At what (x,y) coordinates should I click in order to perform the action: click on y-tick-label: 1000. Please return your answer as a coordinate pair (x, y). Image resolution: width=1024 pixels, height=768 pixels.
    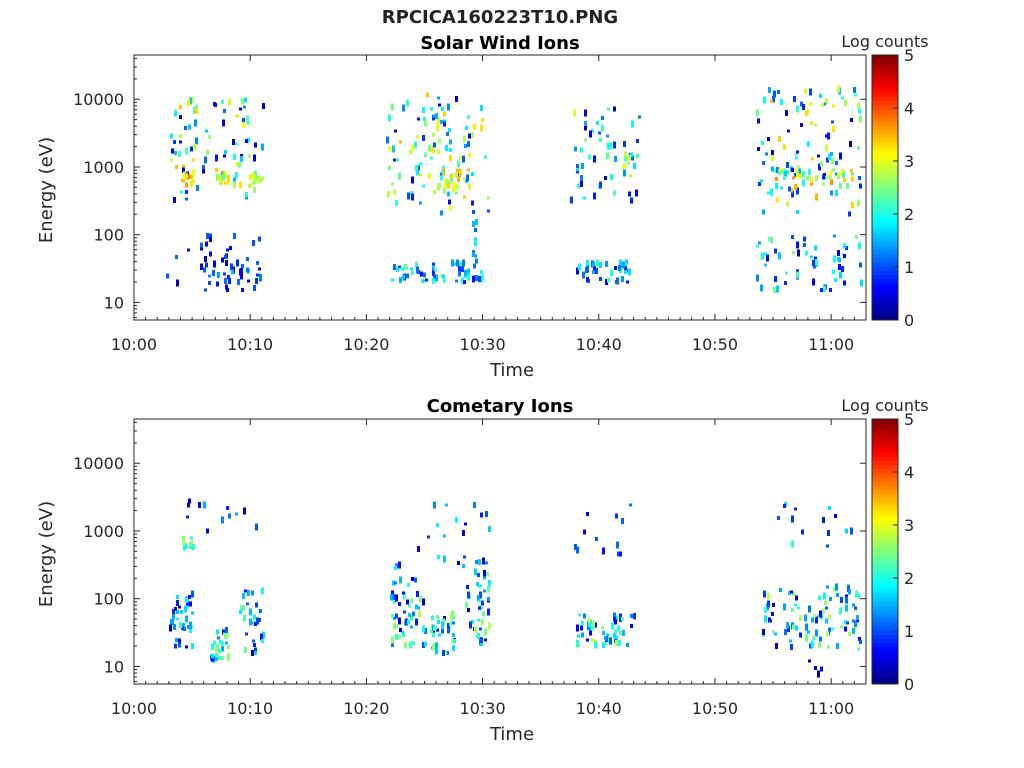
    Looking at the image, I should click on (103, 531).